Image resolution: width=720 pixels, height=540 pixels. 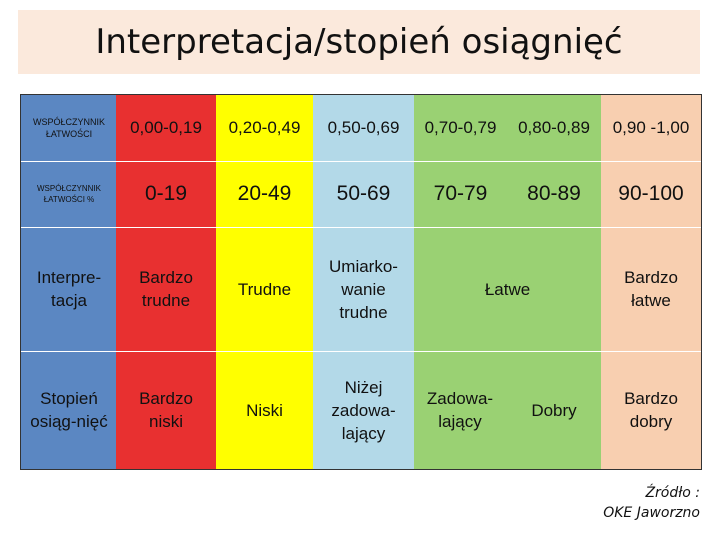 I want to click on coef-range-4: 0,70-0,79, so click(x=460, y=127).